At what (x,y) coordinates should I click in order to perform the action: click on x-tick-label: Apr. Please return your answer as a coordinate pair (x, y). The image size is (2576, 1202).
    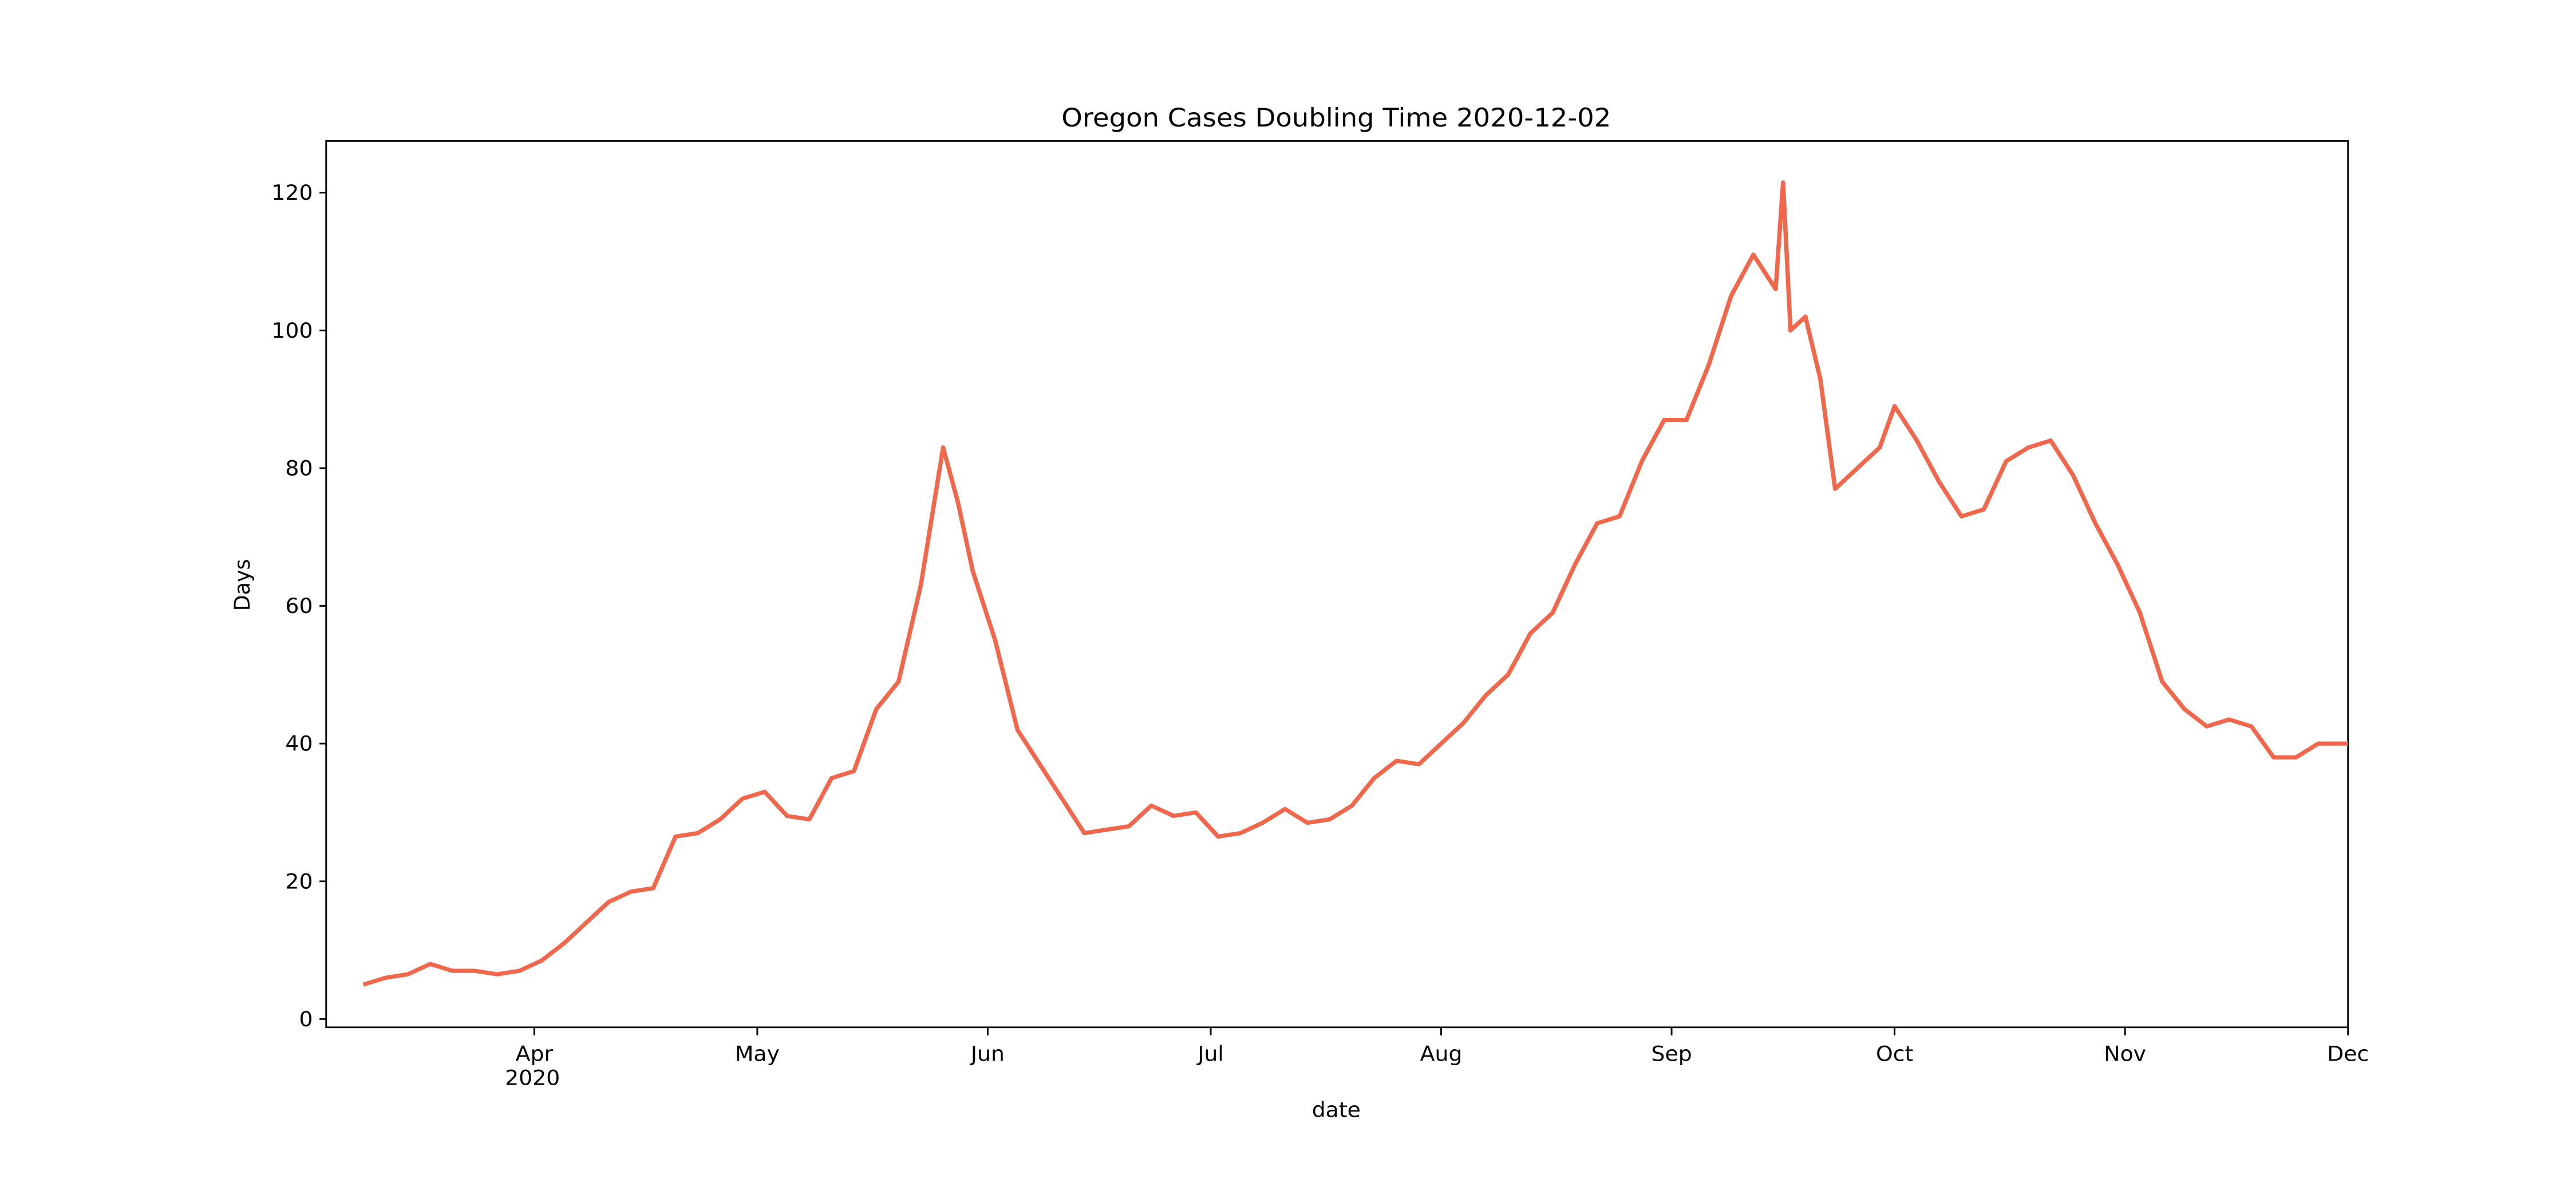
    Looking at the image, I should click on (535, 1054).